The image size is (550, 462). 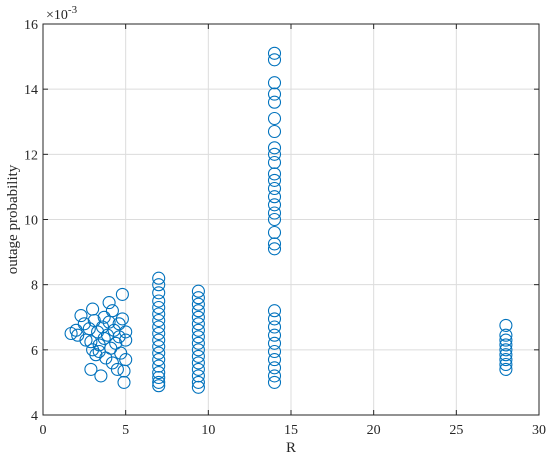 What do you see at coordinates (291, 430) in the screenshot?
I see `x-tick-label: 15` at bounding box center [291, 430].